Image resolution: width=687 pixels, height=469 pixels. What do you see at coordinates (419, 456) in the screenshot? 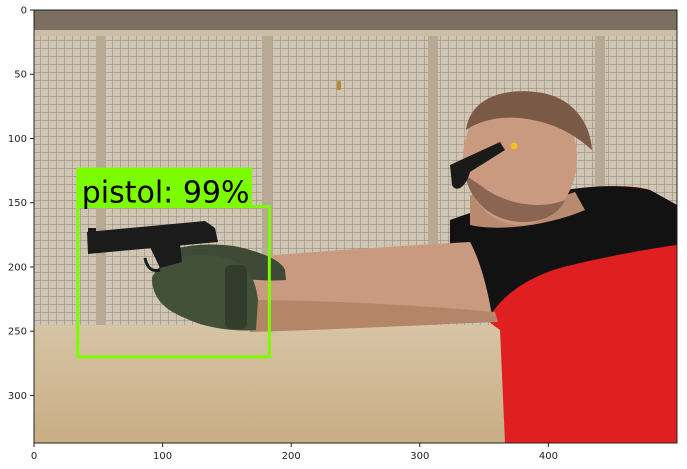
I see `x-tick-label: 300` at bounding box center [419, 456].